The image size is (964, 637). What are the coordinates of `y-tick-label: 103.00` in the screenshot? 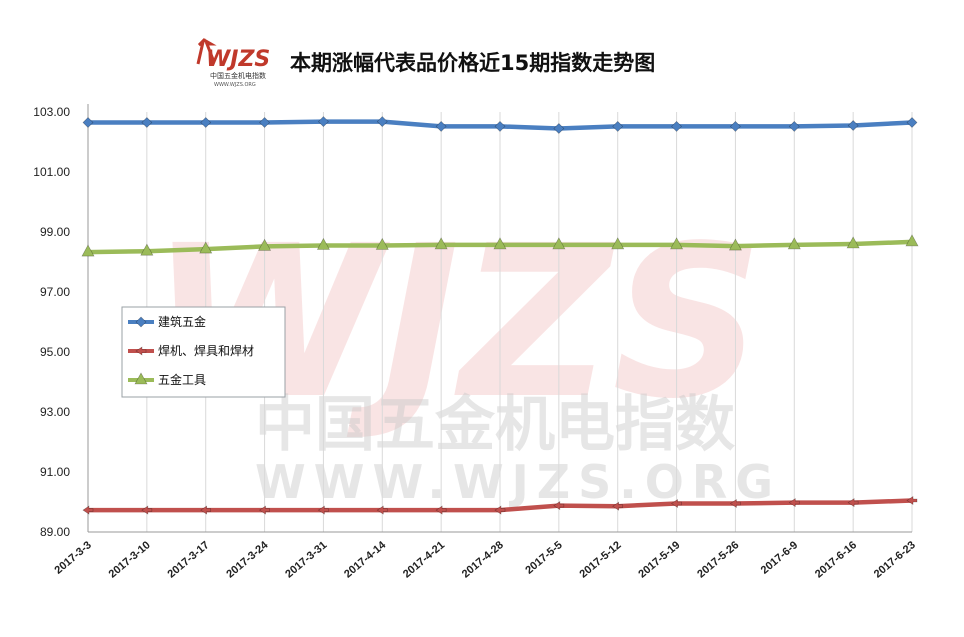 It's located at (51, 112).